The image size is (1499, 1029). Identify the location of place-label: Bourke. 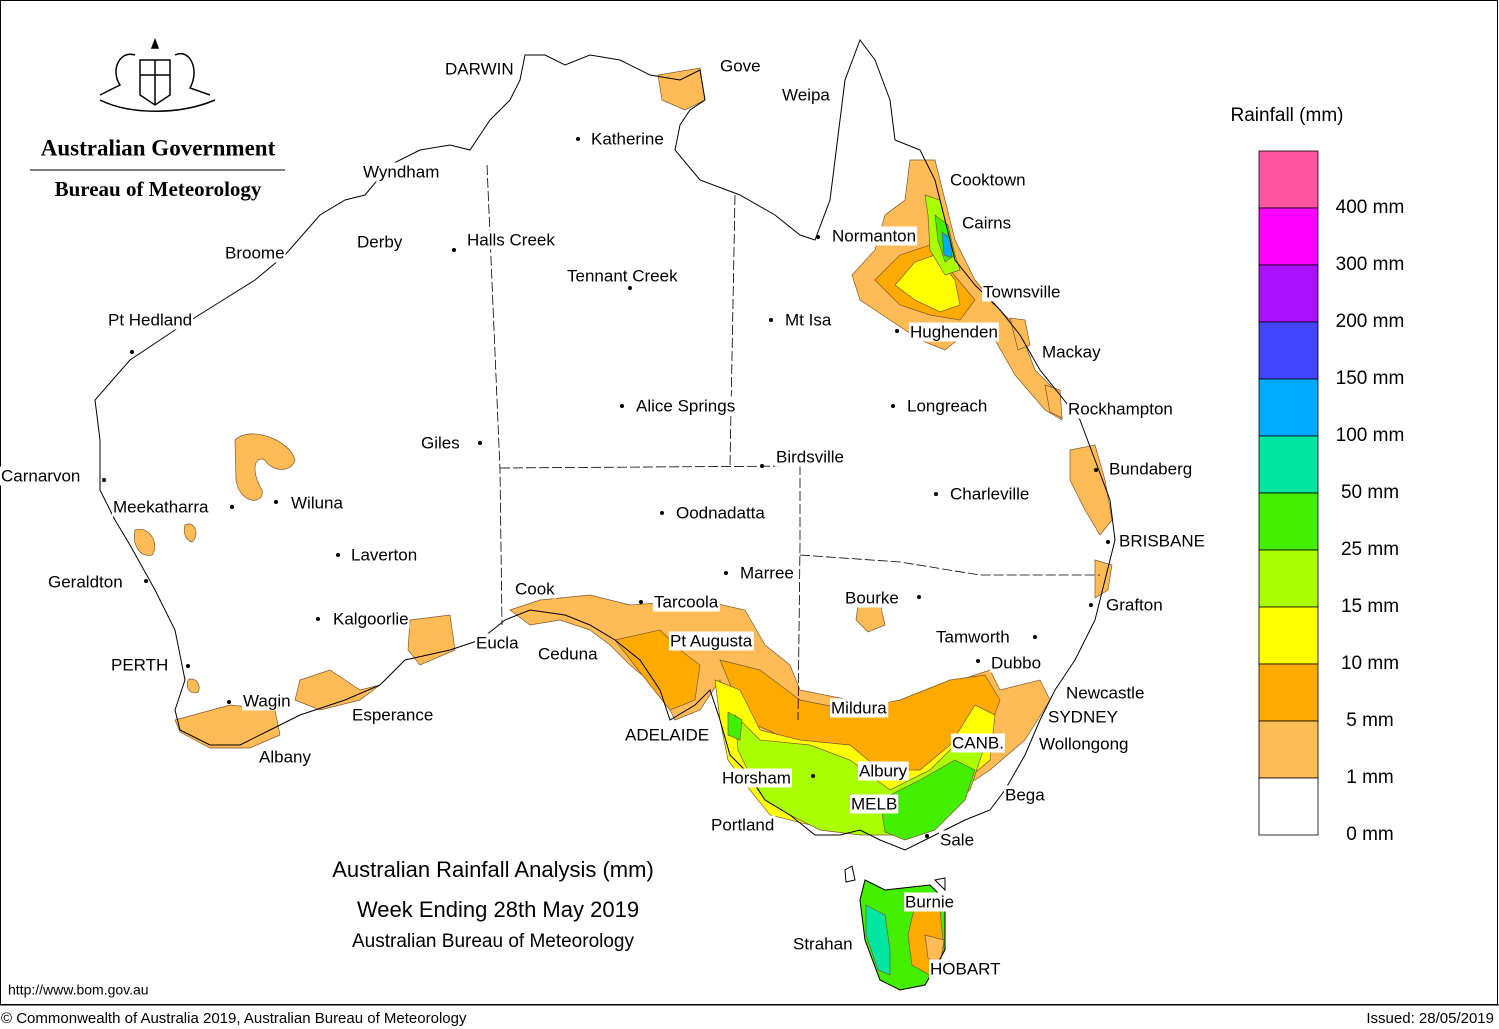
(872, 597).